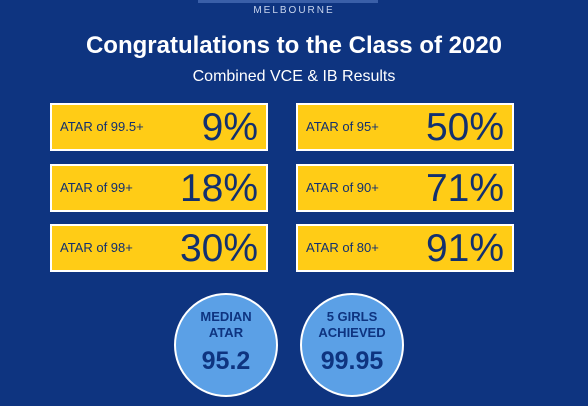 Image resolution: width=588 pixels, height=406 pixels. Describe the element at coordinates (342, 126) in the screenshot. I see `result-label: ATAR of 95+` at that location.